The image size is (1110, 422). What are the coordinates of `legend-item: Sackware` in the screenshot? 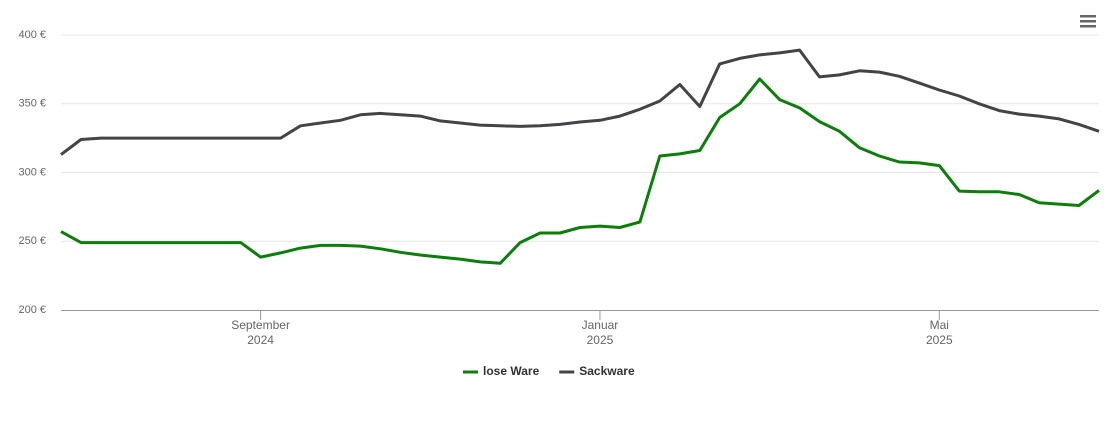 It's located at (597, 371).